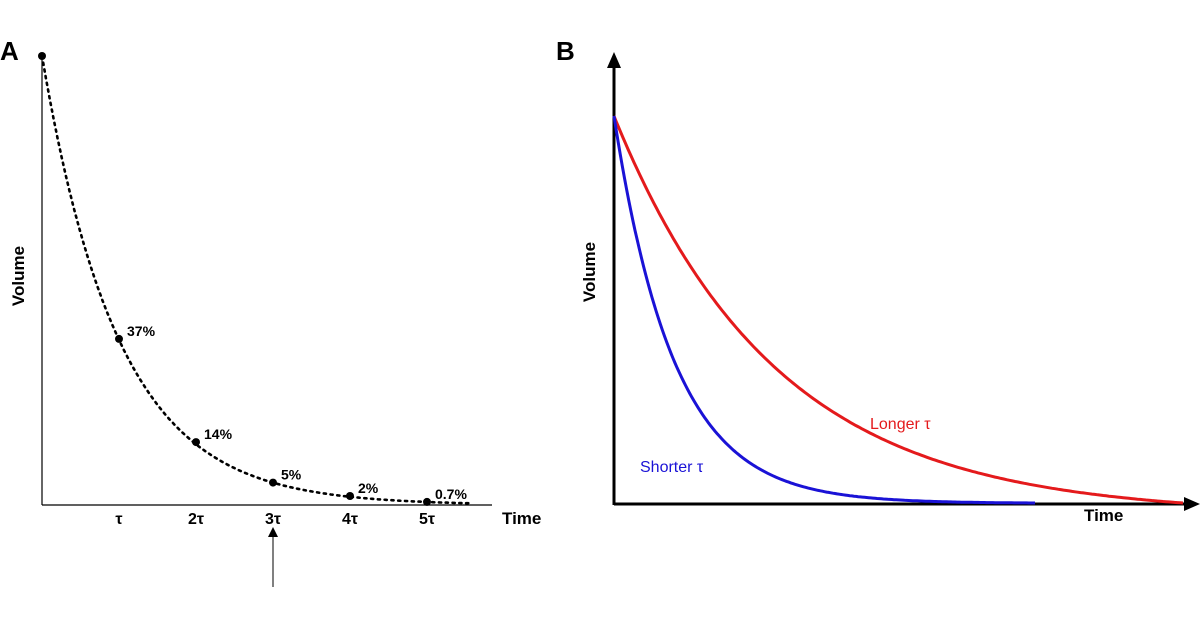 Image resolution: width=1200 pixels, height=628 pixels. What do you see at coordinates (589, 272) in the screenshot?
I see `panel-b-y-axis-label: Volume` at bounding box center [589, 272].